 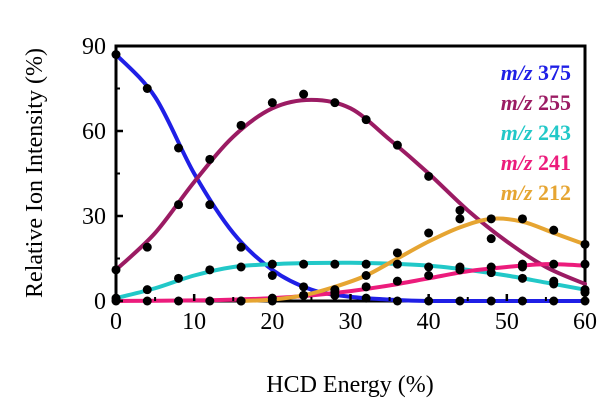 What do you see at coordinates (116, 322) in the screenshot?
I see `x-tick-label: 0` at bounding box center [116, 322].